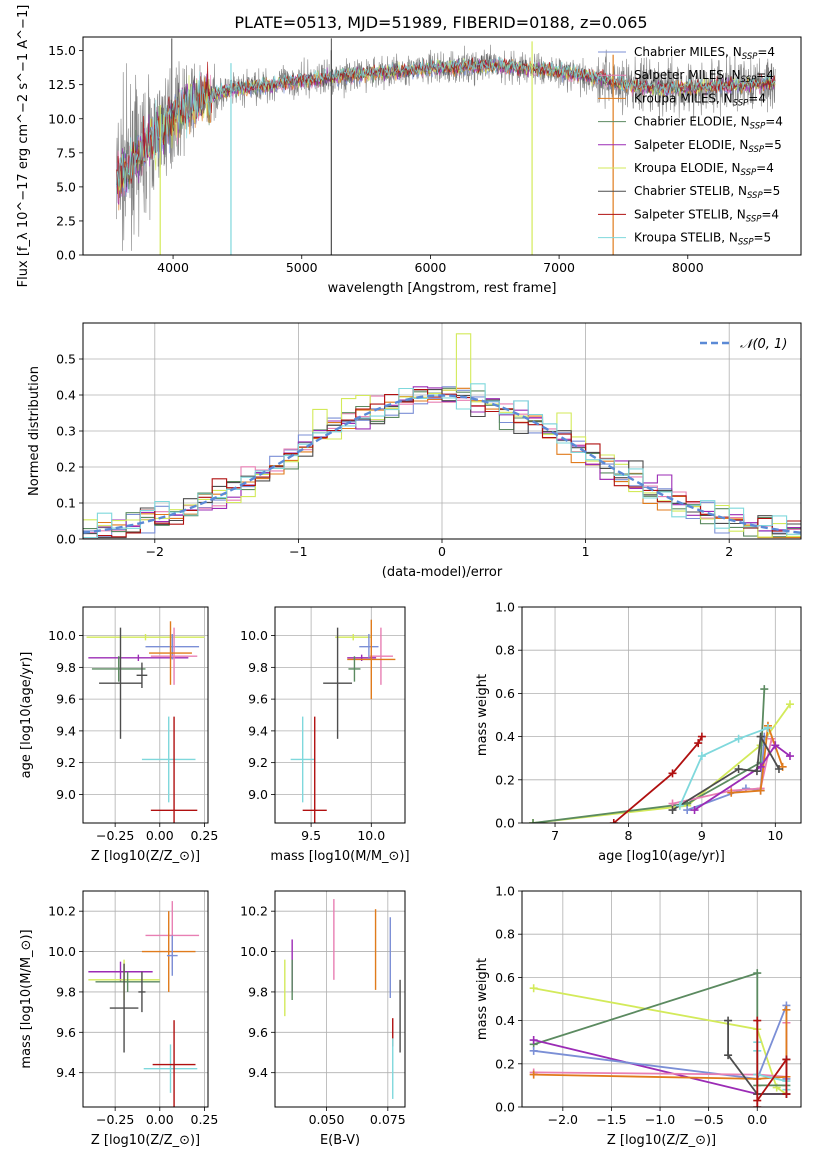 This screenshot has height=1170, width=819. I want to click on grid-age_vs_Z, so click(145, 715).